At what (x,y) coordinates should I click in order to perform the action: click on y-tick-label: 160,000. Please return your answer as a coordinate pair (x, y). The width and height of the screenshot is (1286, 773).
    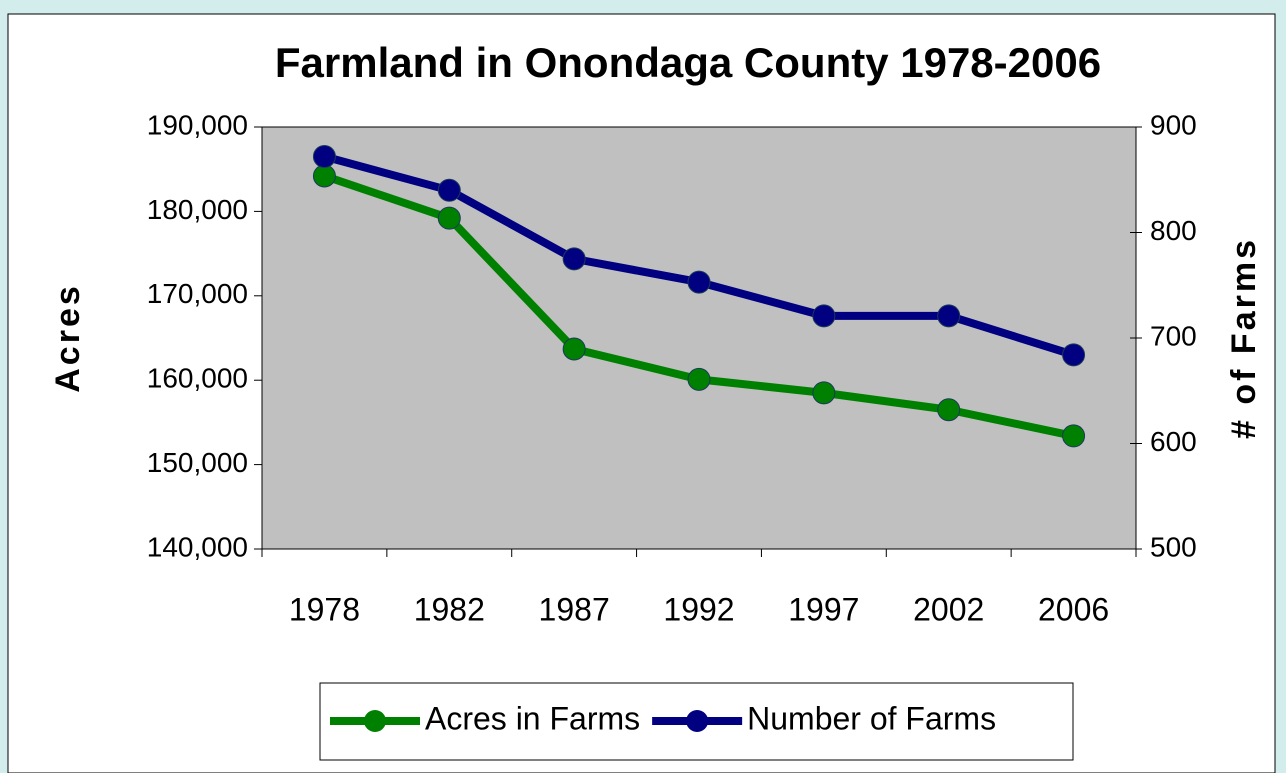
    Looking at the image, I should click on (197, 378).